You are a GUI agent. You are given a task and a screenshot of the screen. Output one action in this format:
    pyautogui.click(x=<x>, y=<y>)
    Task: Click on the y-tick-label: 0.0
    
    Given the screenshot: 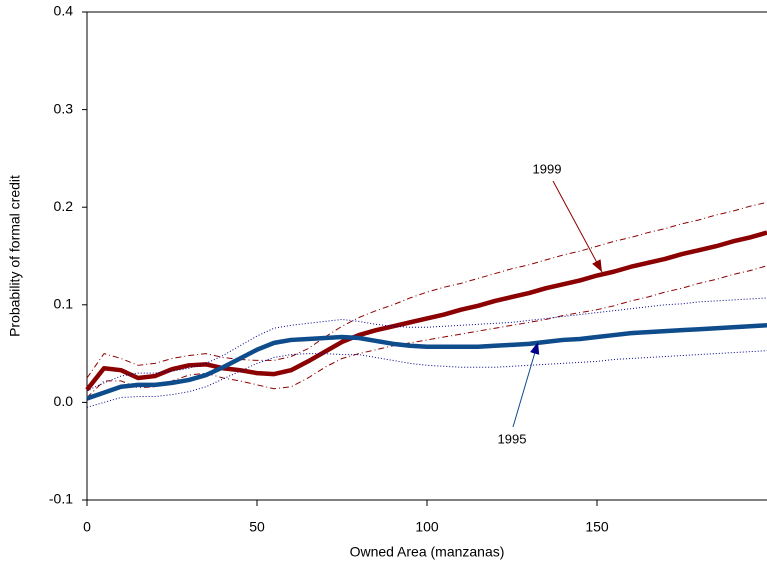 What is the action you would take?
    pyautogui.click(x=64, y=401)
    